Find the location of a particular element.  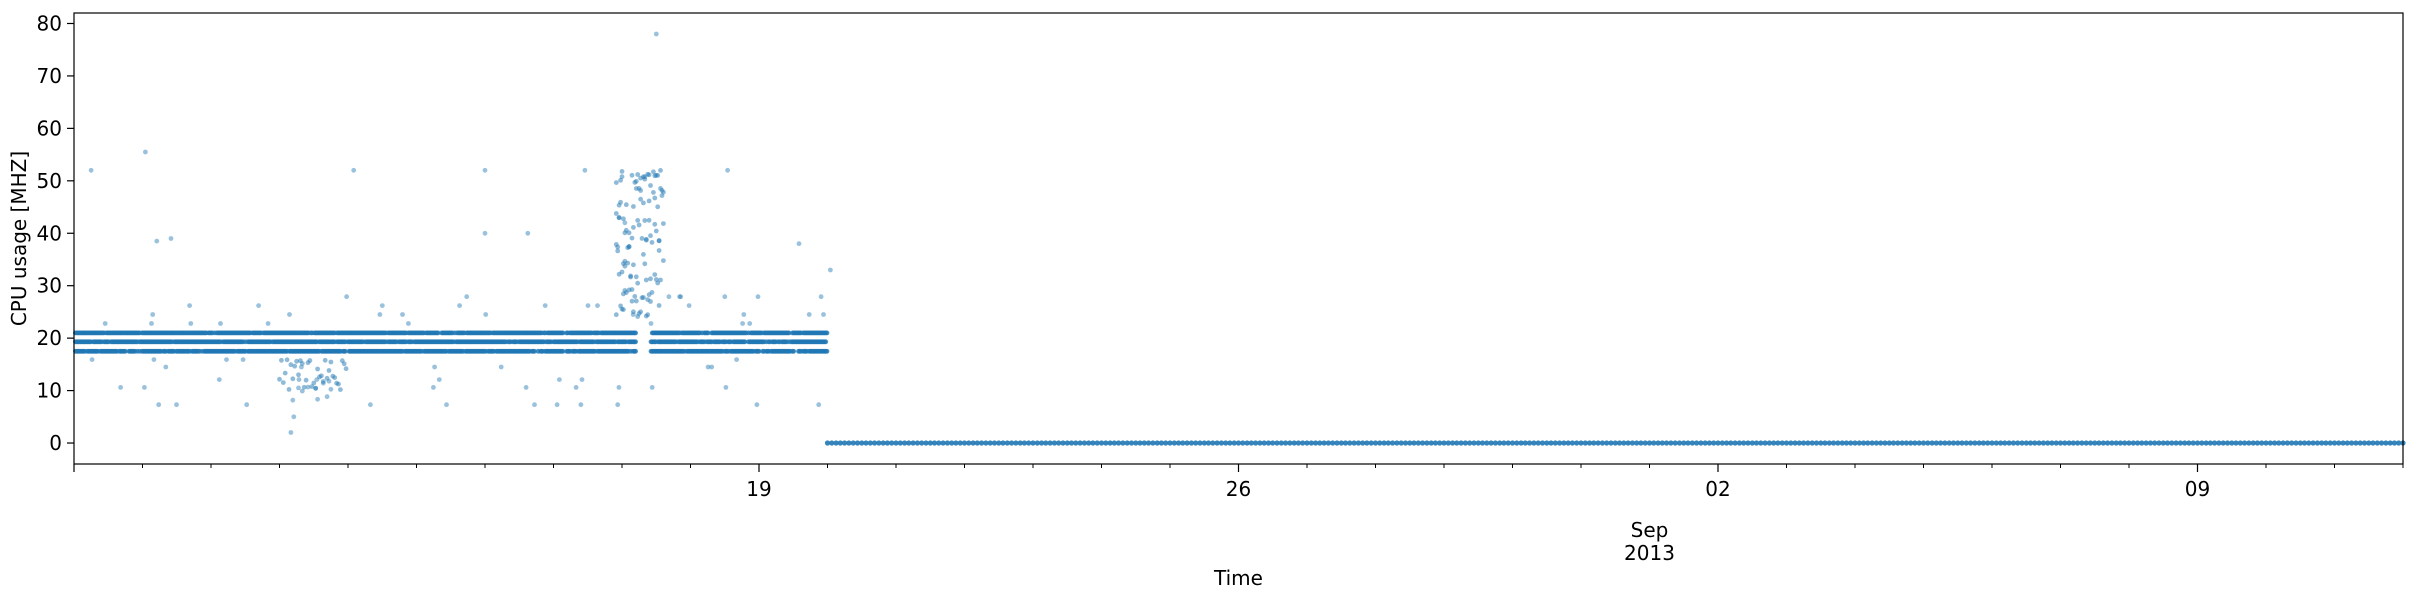

x-year-label: 2013 is located at coordinates (1649, 553).